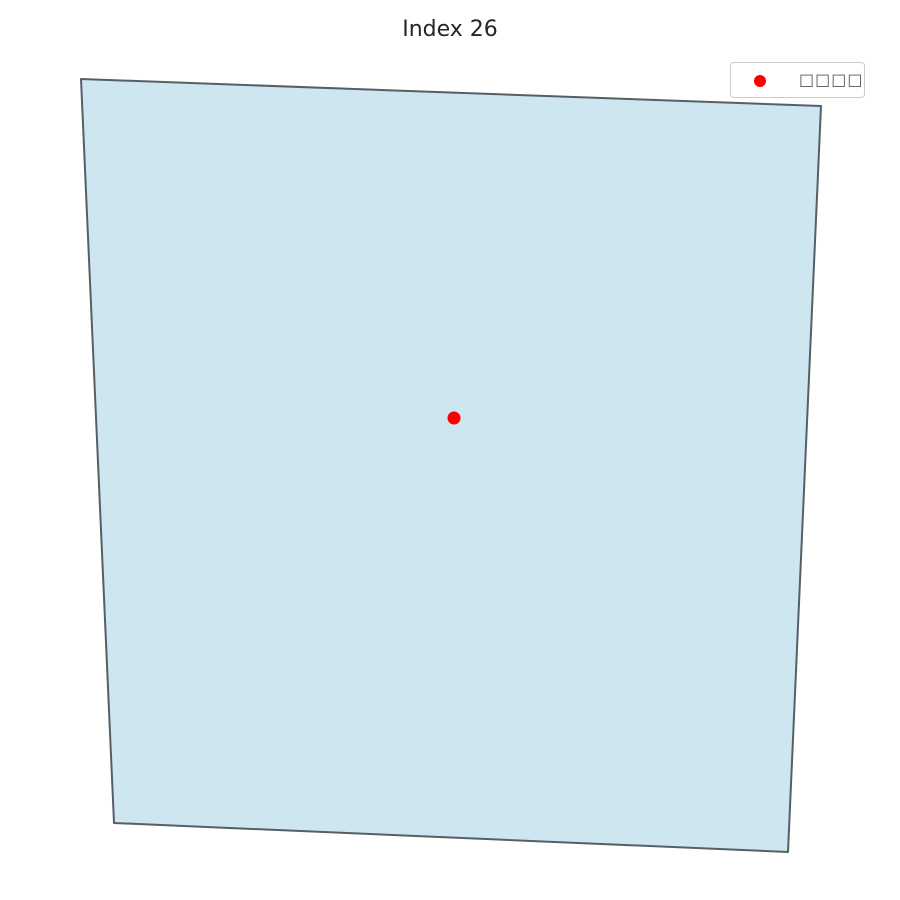 The width and height of the screenshot is (900, 900). Describe the element at coordinates (450, 29) in the screenshot. I see `plot-title: Index 26` at that location.